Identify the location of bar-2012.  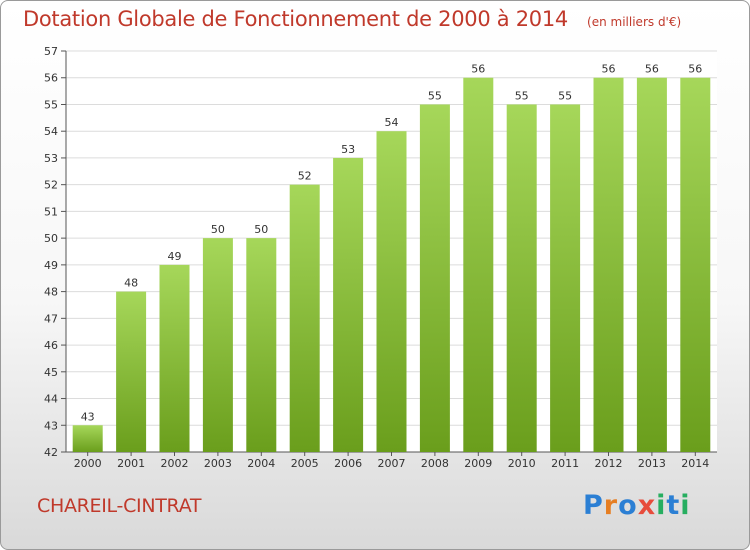
(608, 264).